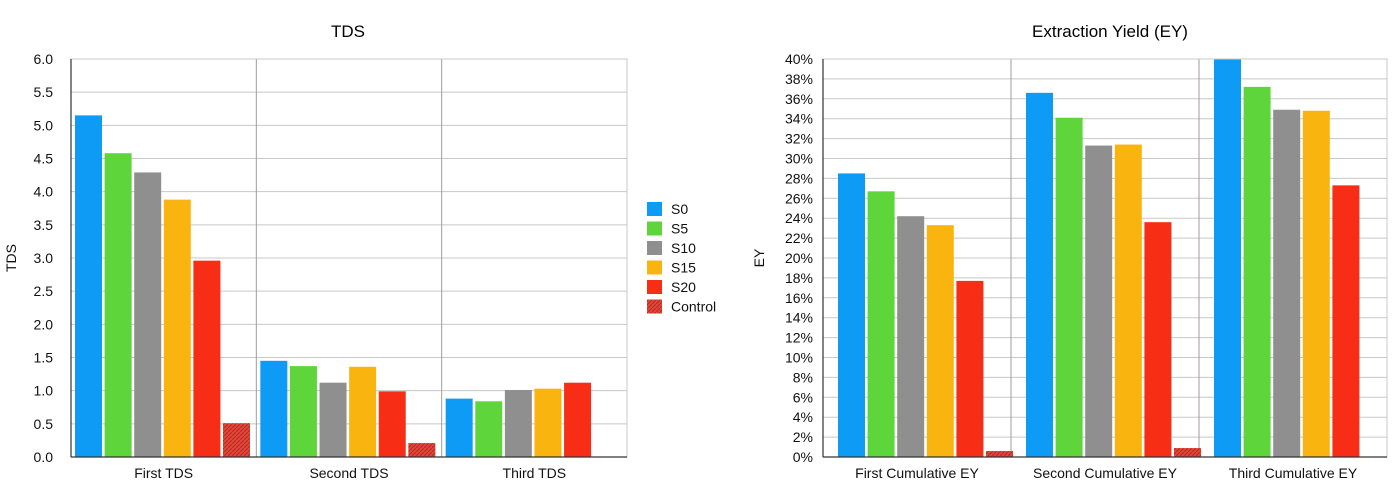 The height and width of the screenshot is (497, 1400). Describe the element at coordinates (44, 457) in the screenshot. I see `tds-y-tick-label: 0.0` at that location.